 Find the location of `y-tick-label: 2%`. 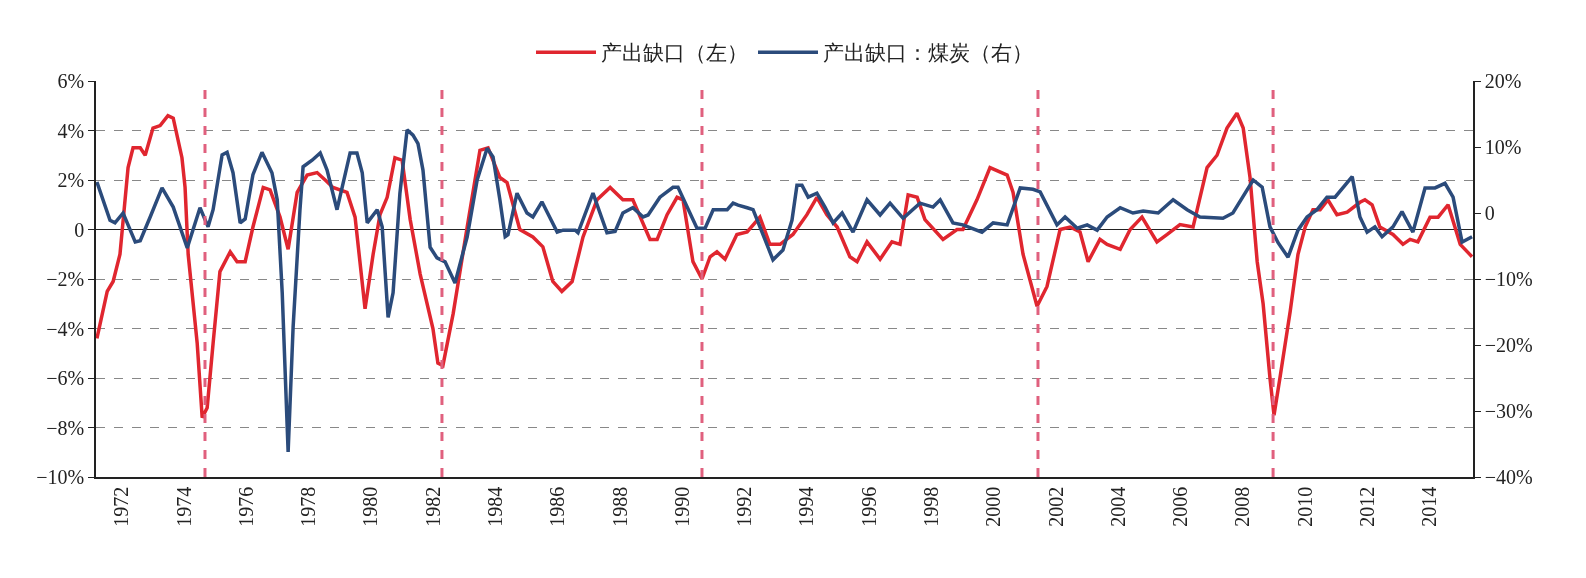

y-tick-label: 2% is located at coordinates (71, 180).